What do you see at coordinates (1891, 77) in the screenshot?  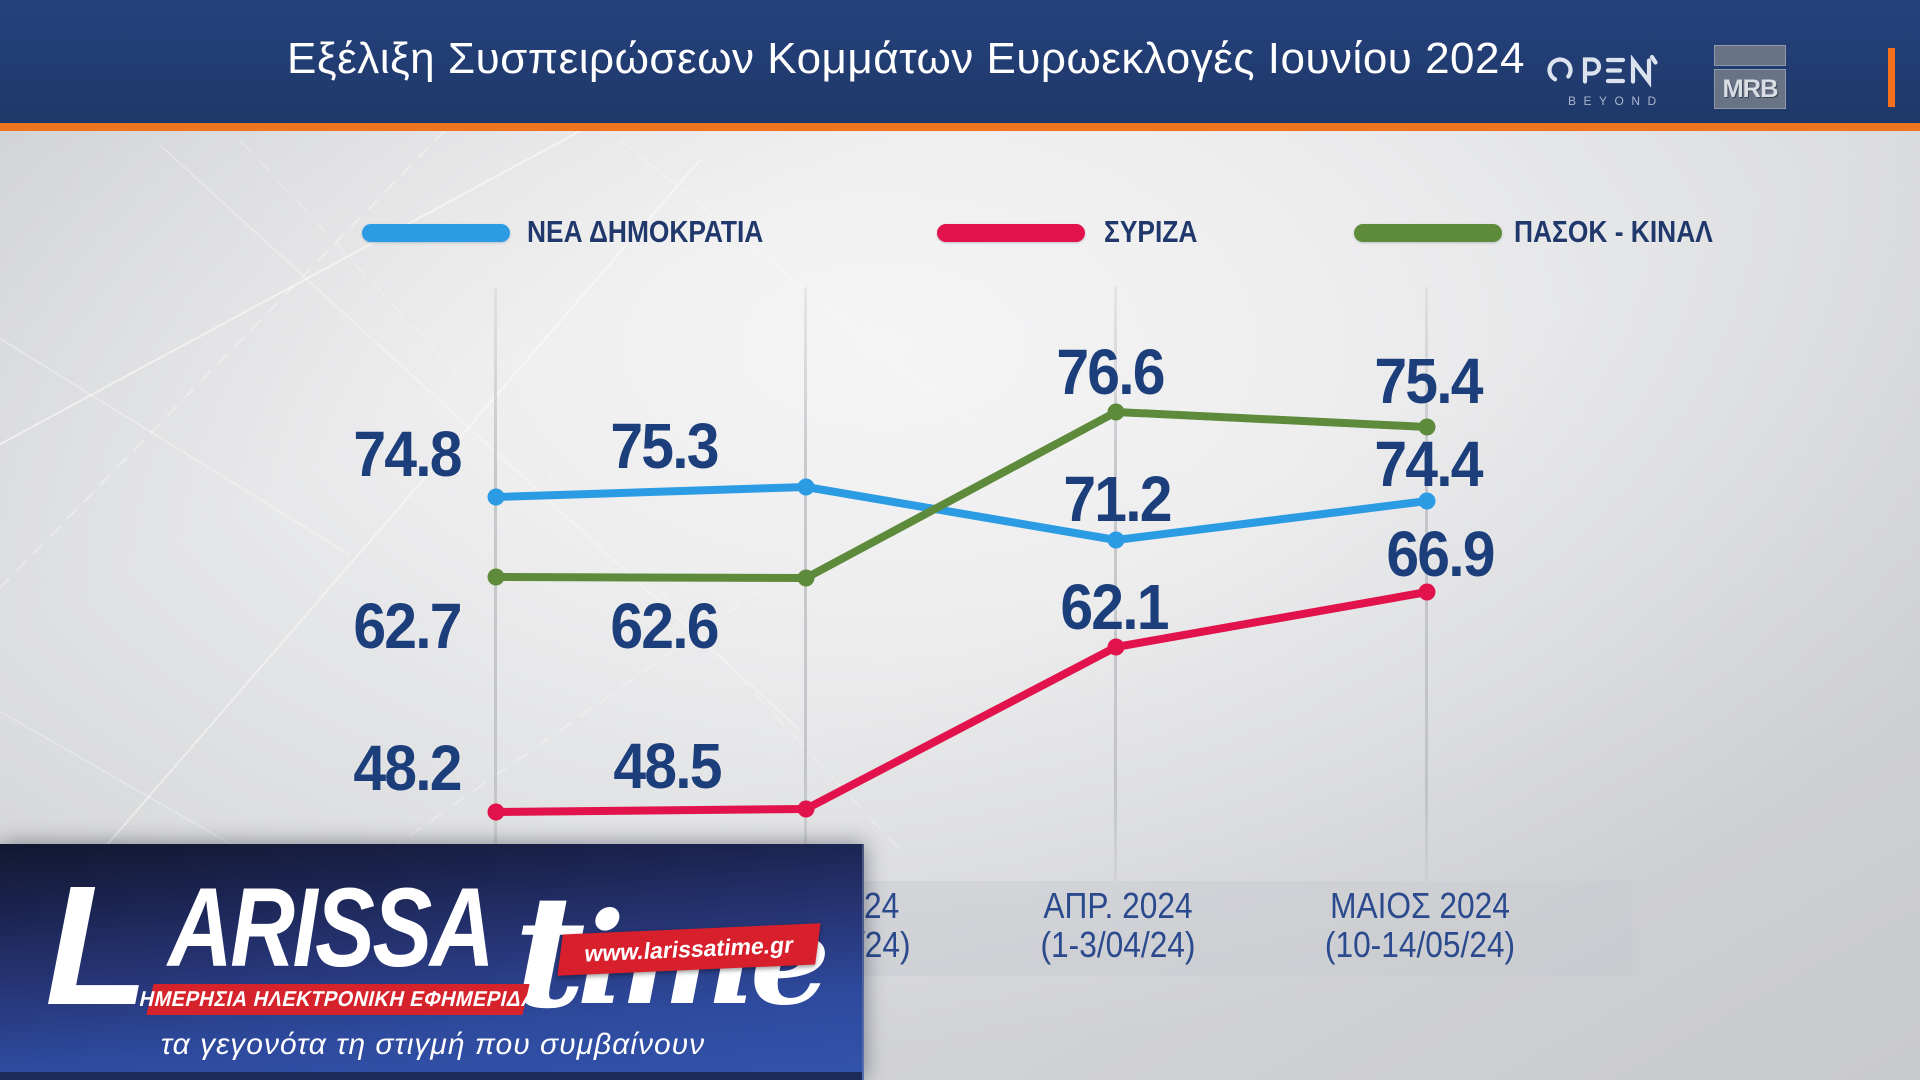 I see `header-orange-accent-bar` at bounding box center [1891, 77].